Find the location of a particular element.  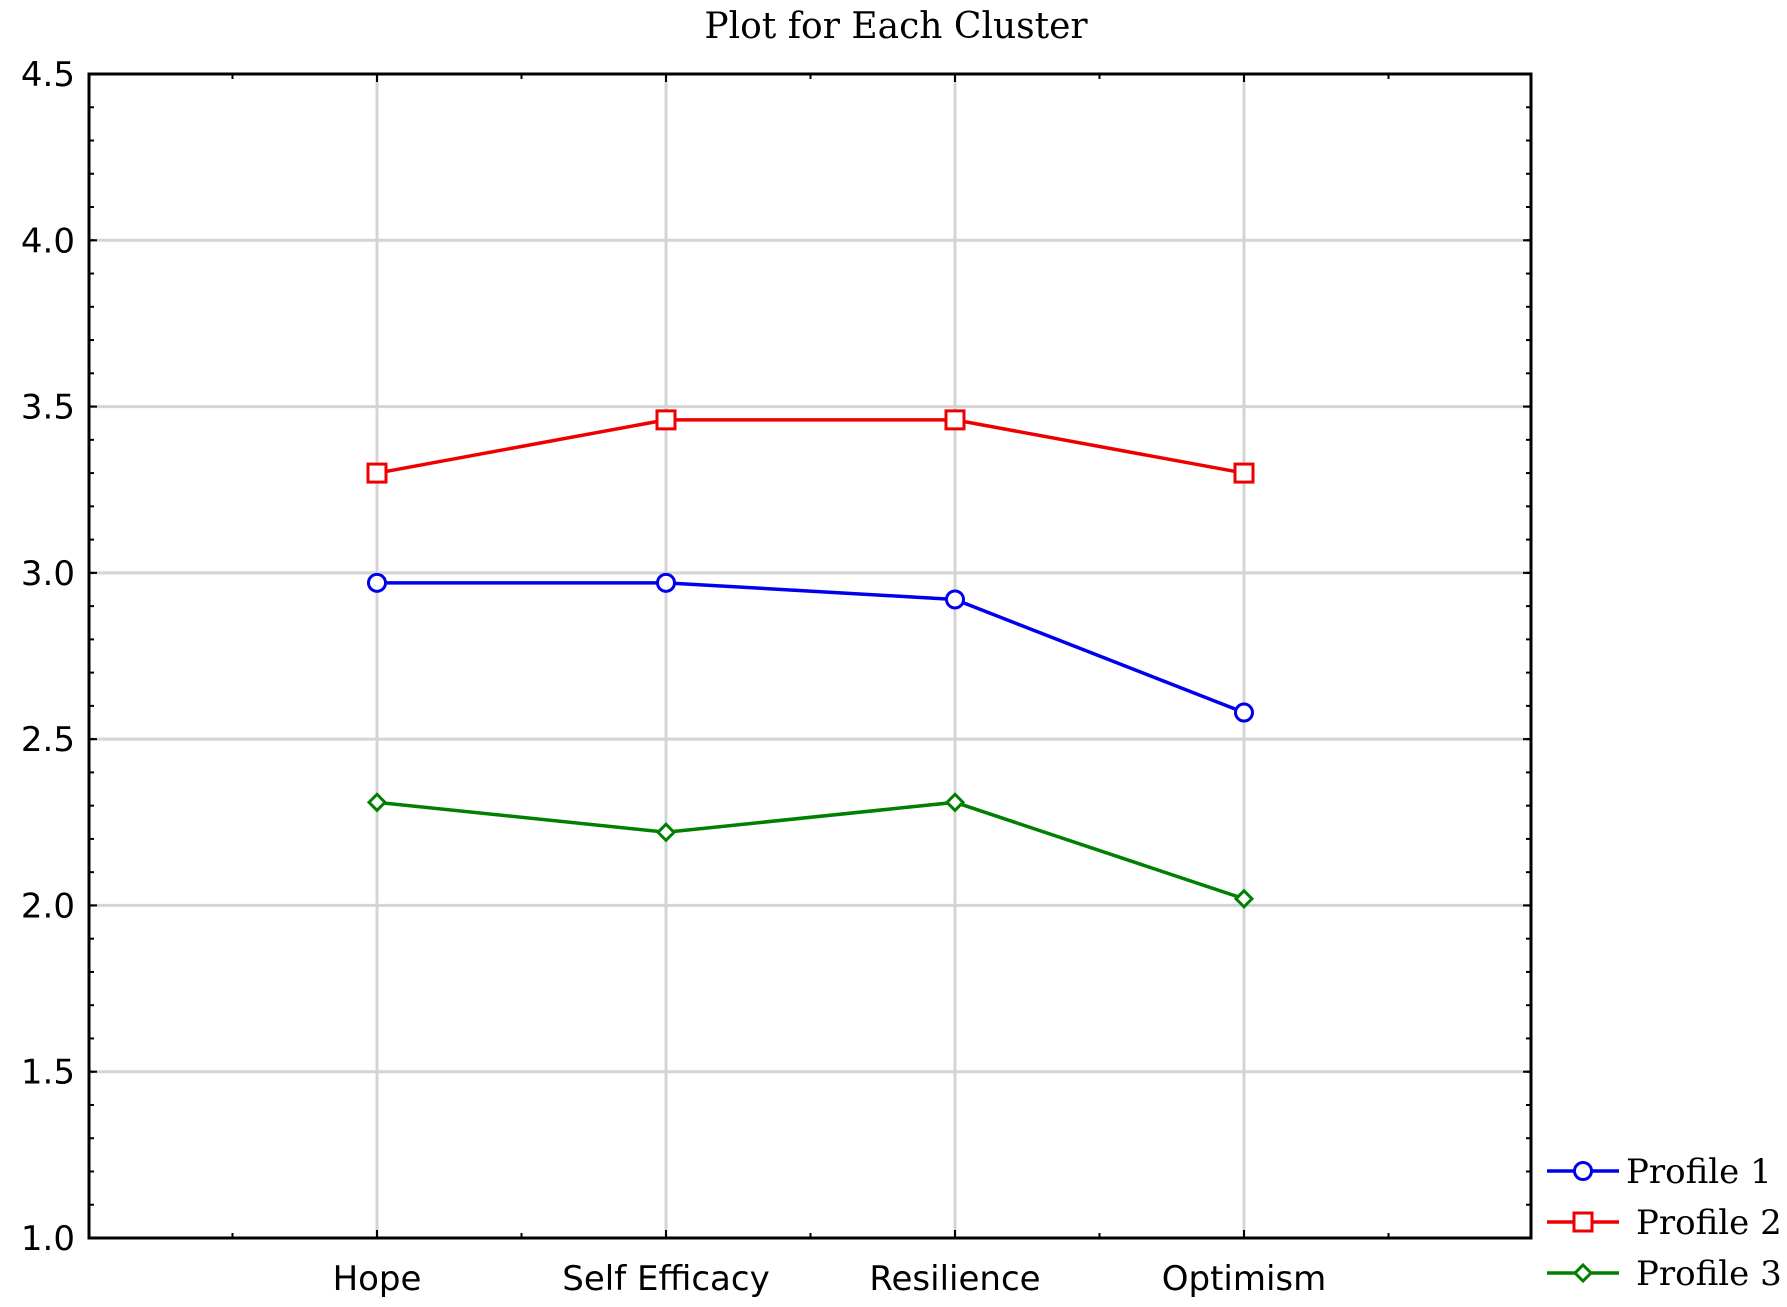

legend-item: Profile 1 is located at coordinates (1659, 1172).